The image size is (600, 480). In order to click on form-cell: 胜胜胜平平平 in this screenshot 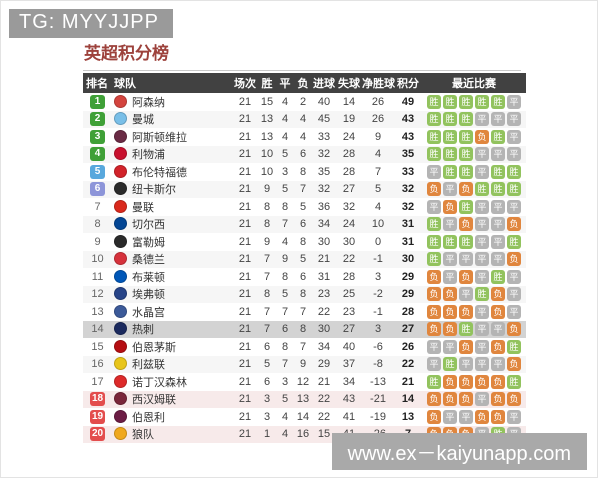, I will do `click(474, 120)`.